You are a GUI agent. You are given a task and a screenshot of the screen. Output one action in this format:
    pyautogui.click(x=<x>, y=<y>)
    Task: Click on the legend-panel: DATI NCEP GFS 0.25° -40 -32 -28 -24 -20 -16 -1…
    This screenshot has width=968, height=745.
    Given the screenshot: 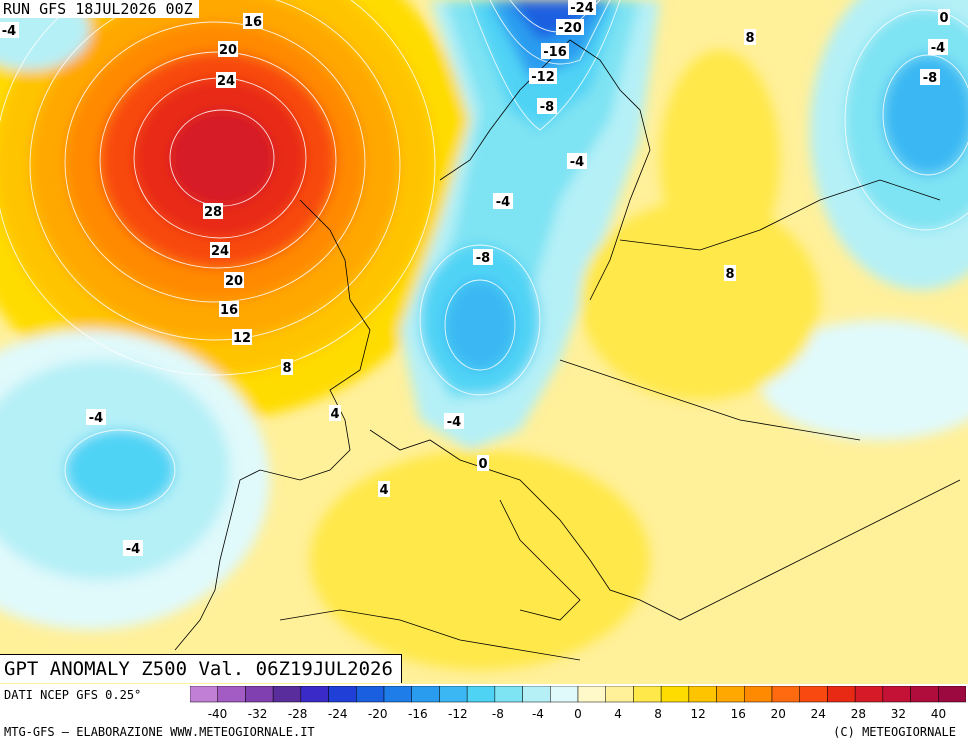 What is the action you would take?
    pyautogui.click(x=484, y=714)
    